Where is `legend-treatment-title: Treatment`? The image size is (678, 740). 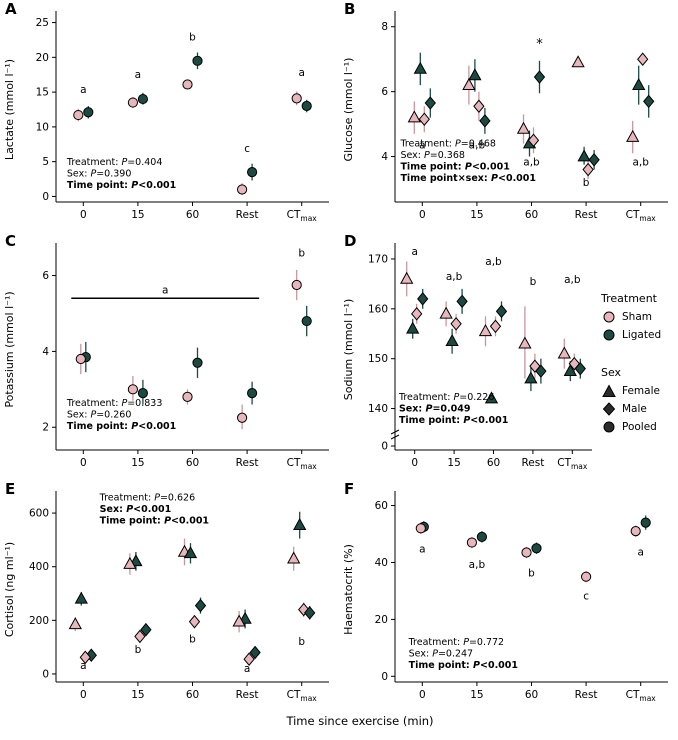
legend-treatment-title: Treatment is located at coordinates (629, 298).